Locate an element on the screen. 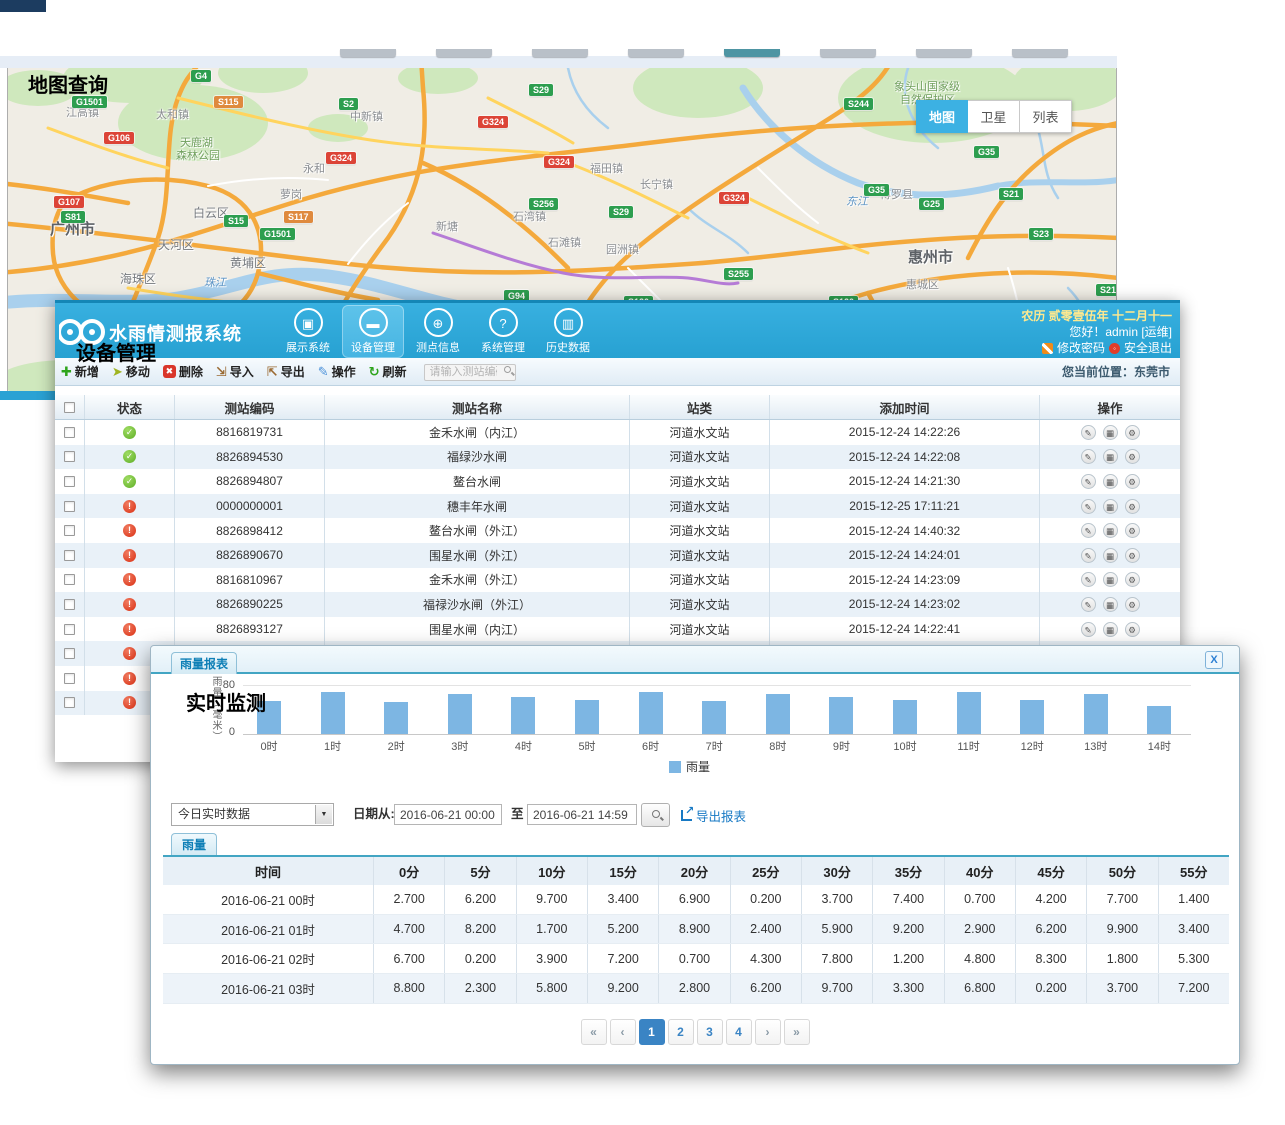 This screenshot has height=1125, width=1285. map-label: 新塘 is located at coordinates (447, 227).